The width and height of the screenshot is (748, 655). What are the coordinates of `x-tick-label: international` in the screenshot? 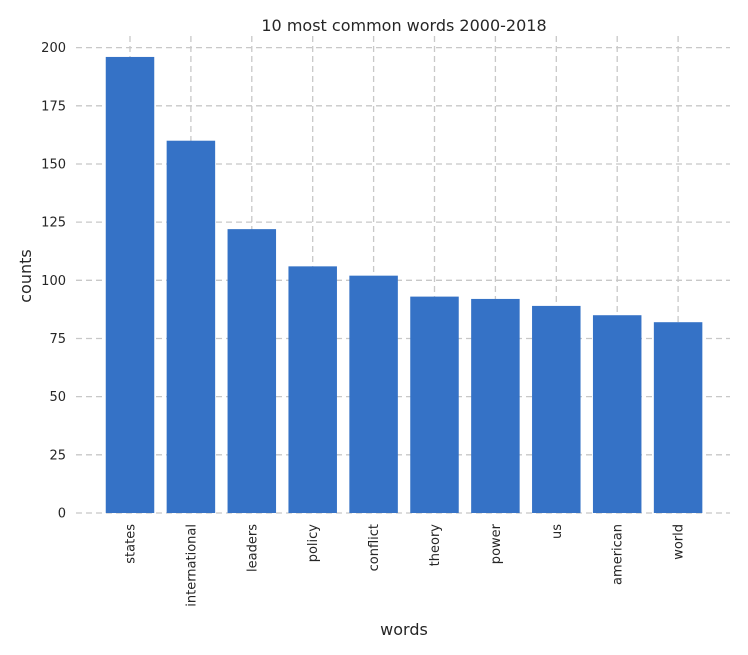 It's located at (191, 565).